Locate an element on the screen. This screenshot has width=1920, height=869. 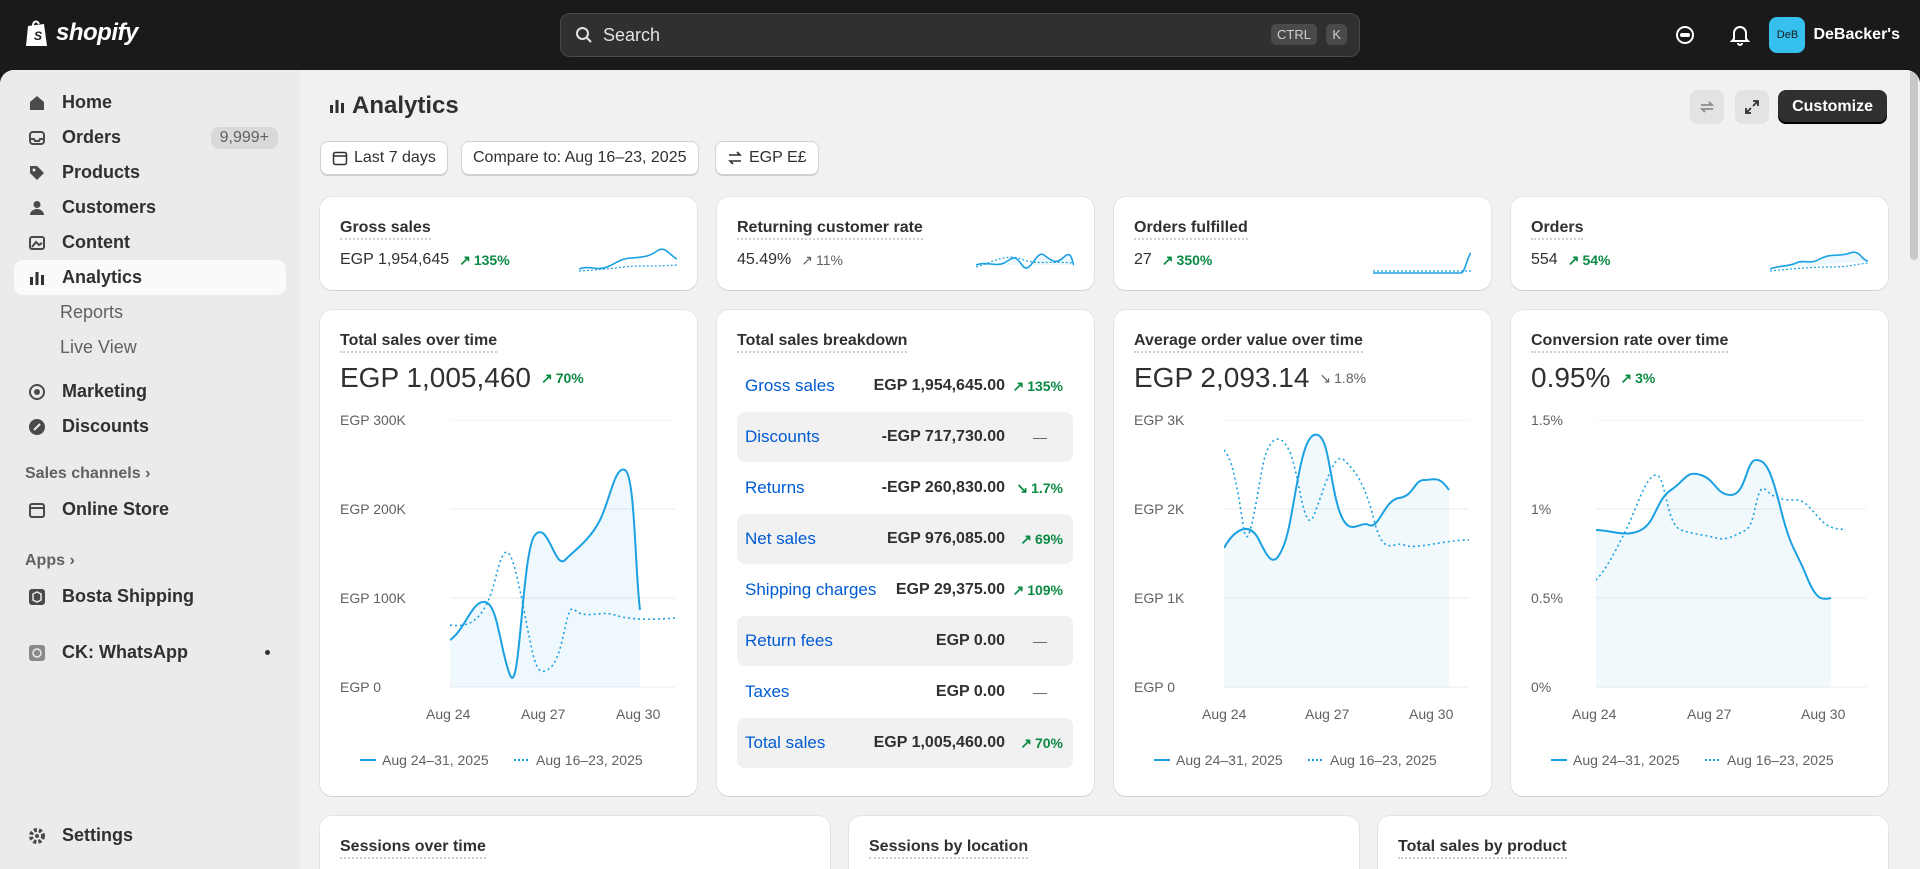
sidebar-item-analytics: Analytics is located at coordinates (150, 277).